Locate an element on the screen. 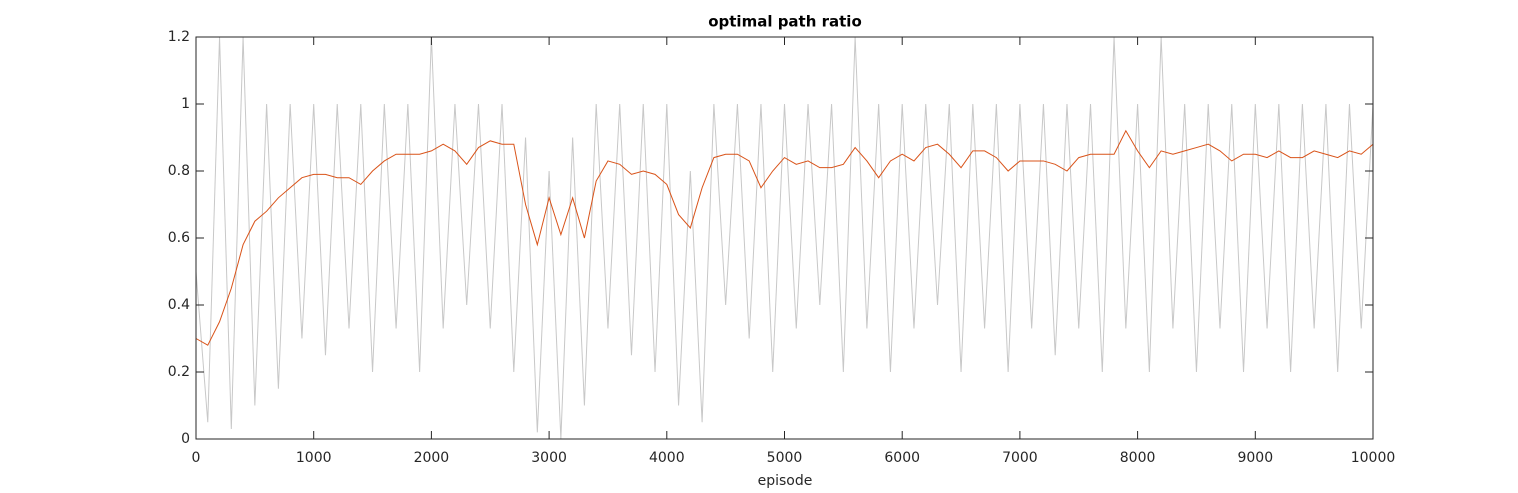 The height and width of the screenshot is (493, 1518). x-tick-label: 2000 is located at coordinates (432, 458).